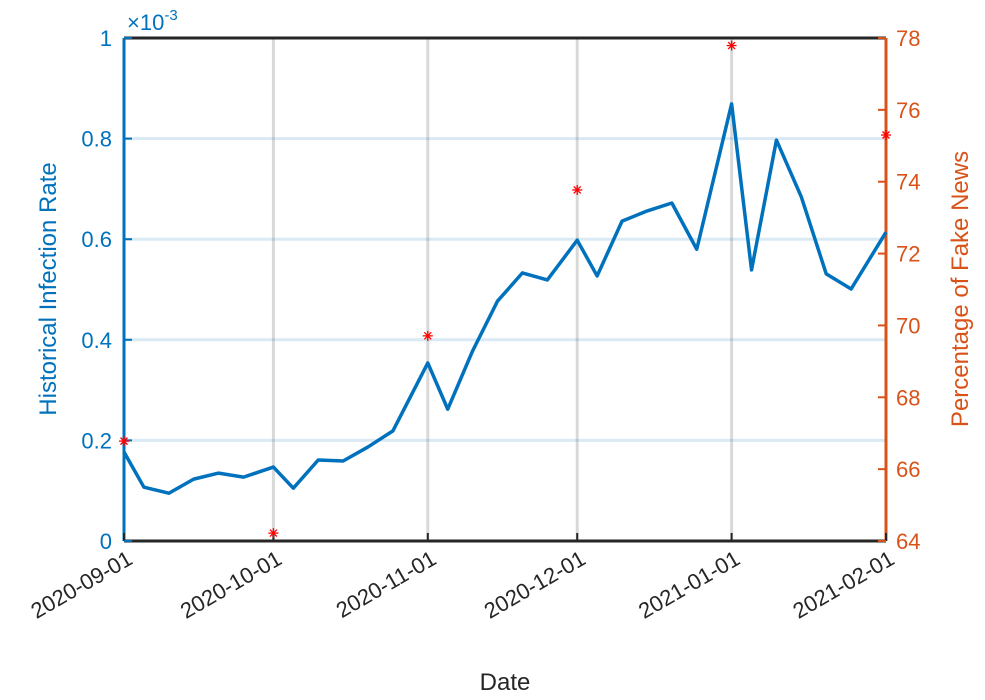 This screenshot has width=985, height=700. Describe the element at coordinates (908, 254) in the screenshot. I see `y2-tick-label: 72` at that location.